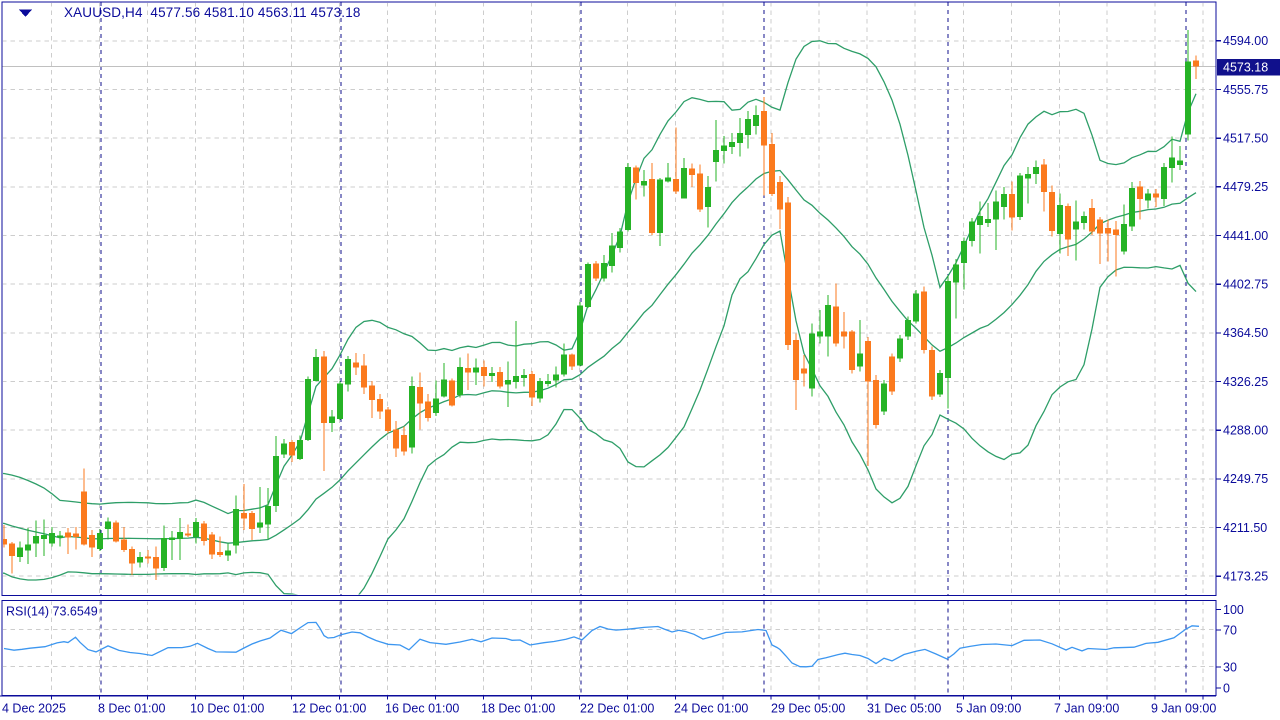  What do you see at coordinates (1183, 709) in the screenshot?
I see `svg-text: 9 Jan 09:00` at bounding box center [1183, 709].